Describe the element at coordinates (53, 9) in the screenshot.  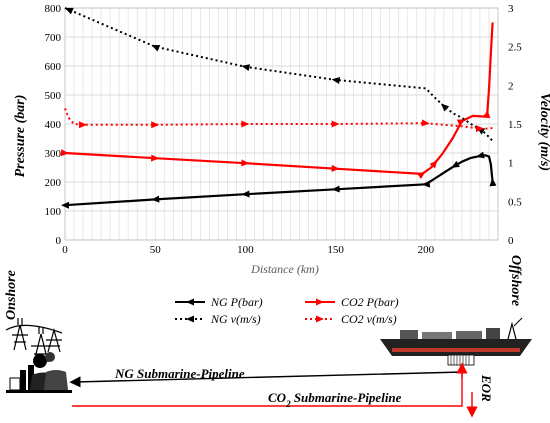
I see `y-left-tick-label: 800` at that location.